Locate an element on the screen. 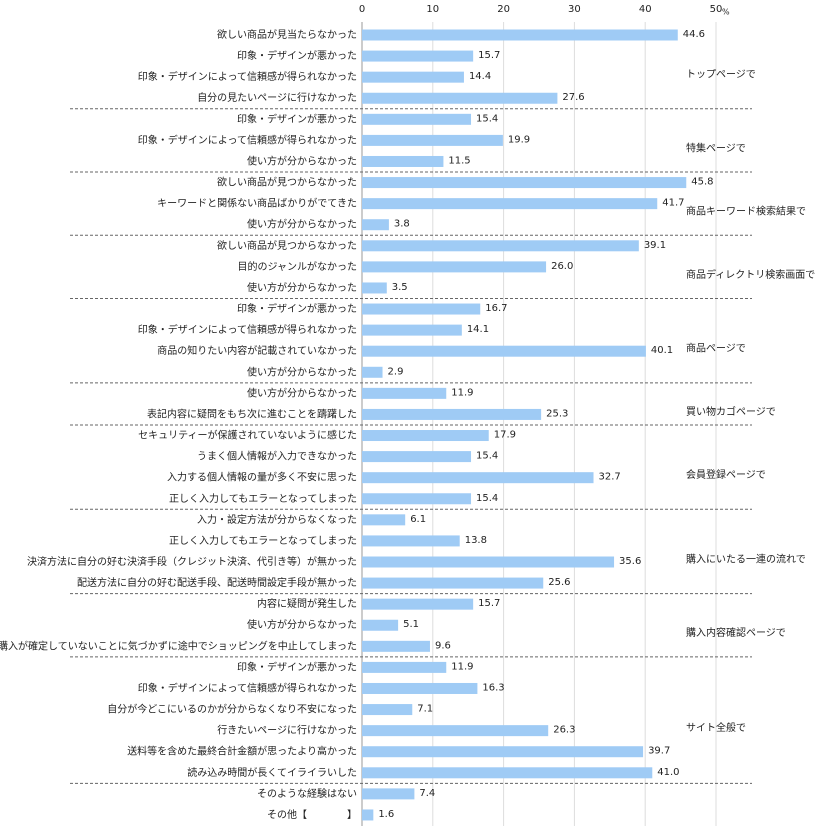 This screenshot has width=827, height=826. value-label: 32.7 is located at coordinates (610, 477).